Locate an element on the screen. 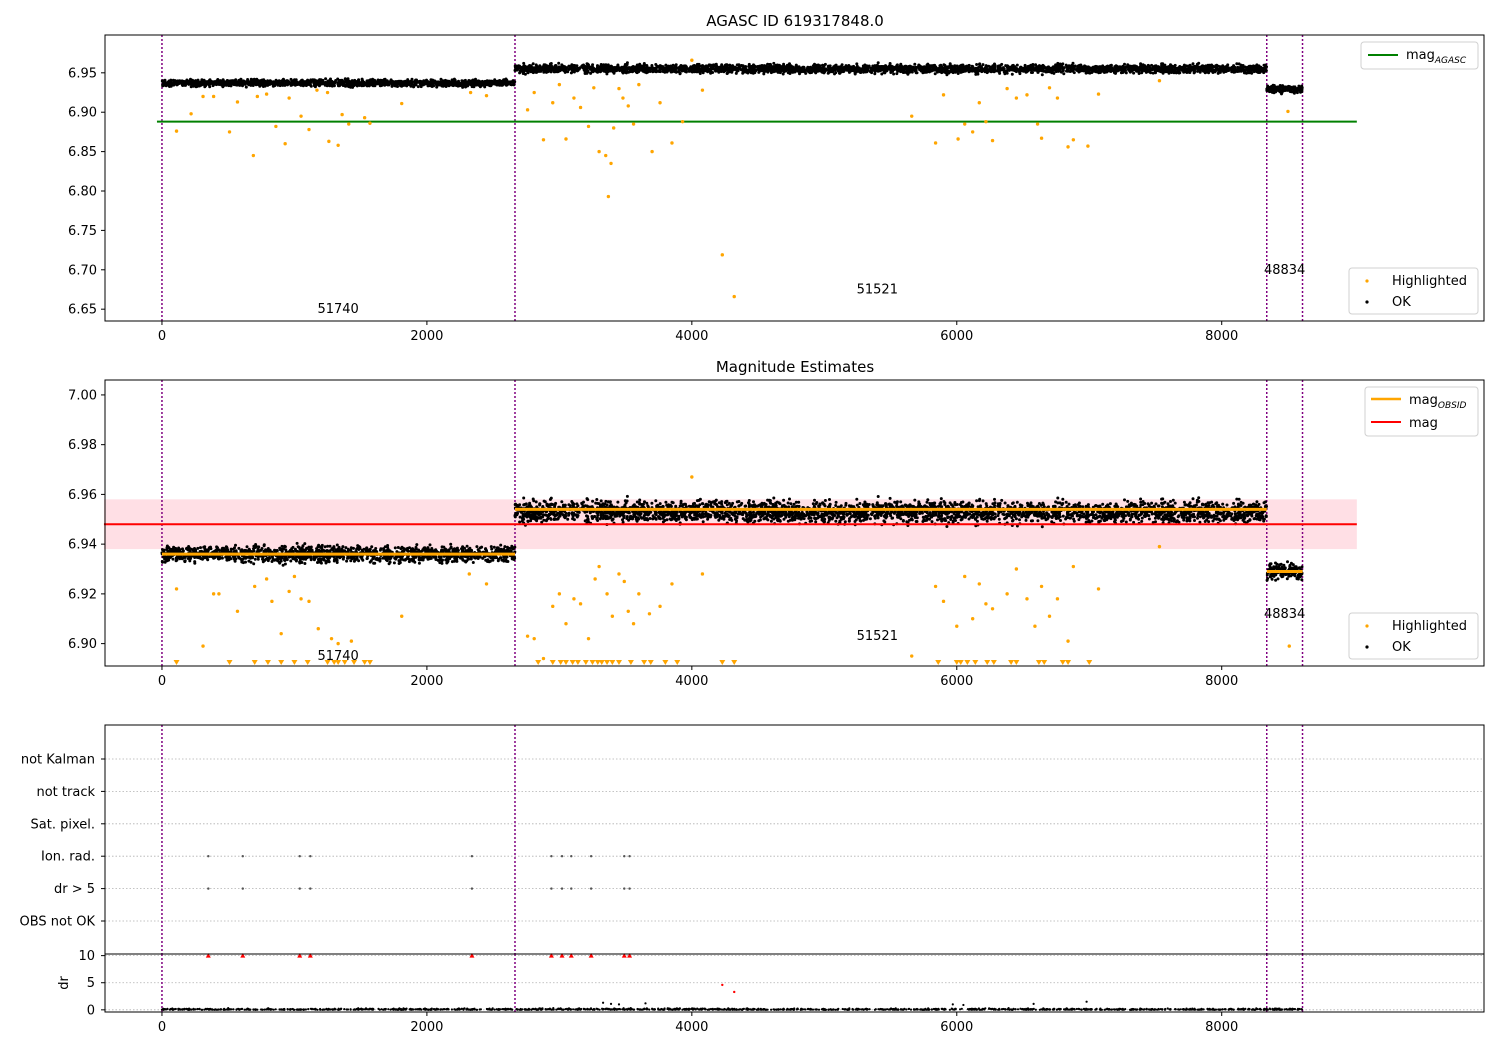 This screenshot has width=1500, height=1050. obsid-label: 51521 is located at coordinates (877, 289).